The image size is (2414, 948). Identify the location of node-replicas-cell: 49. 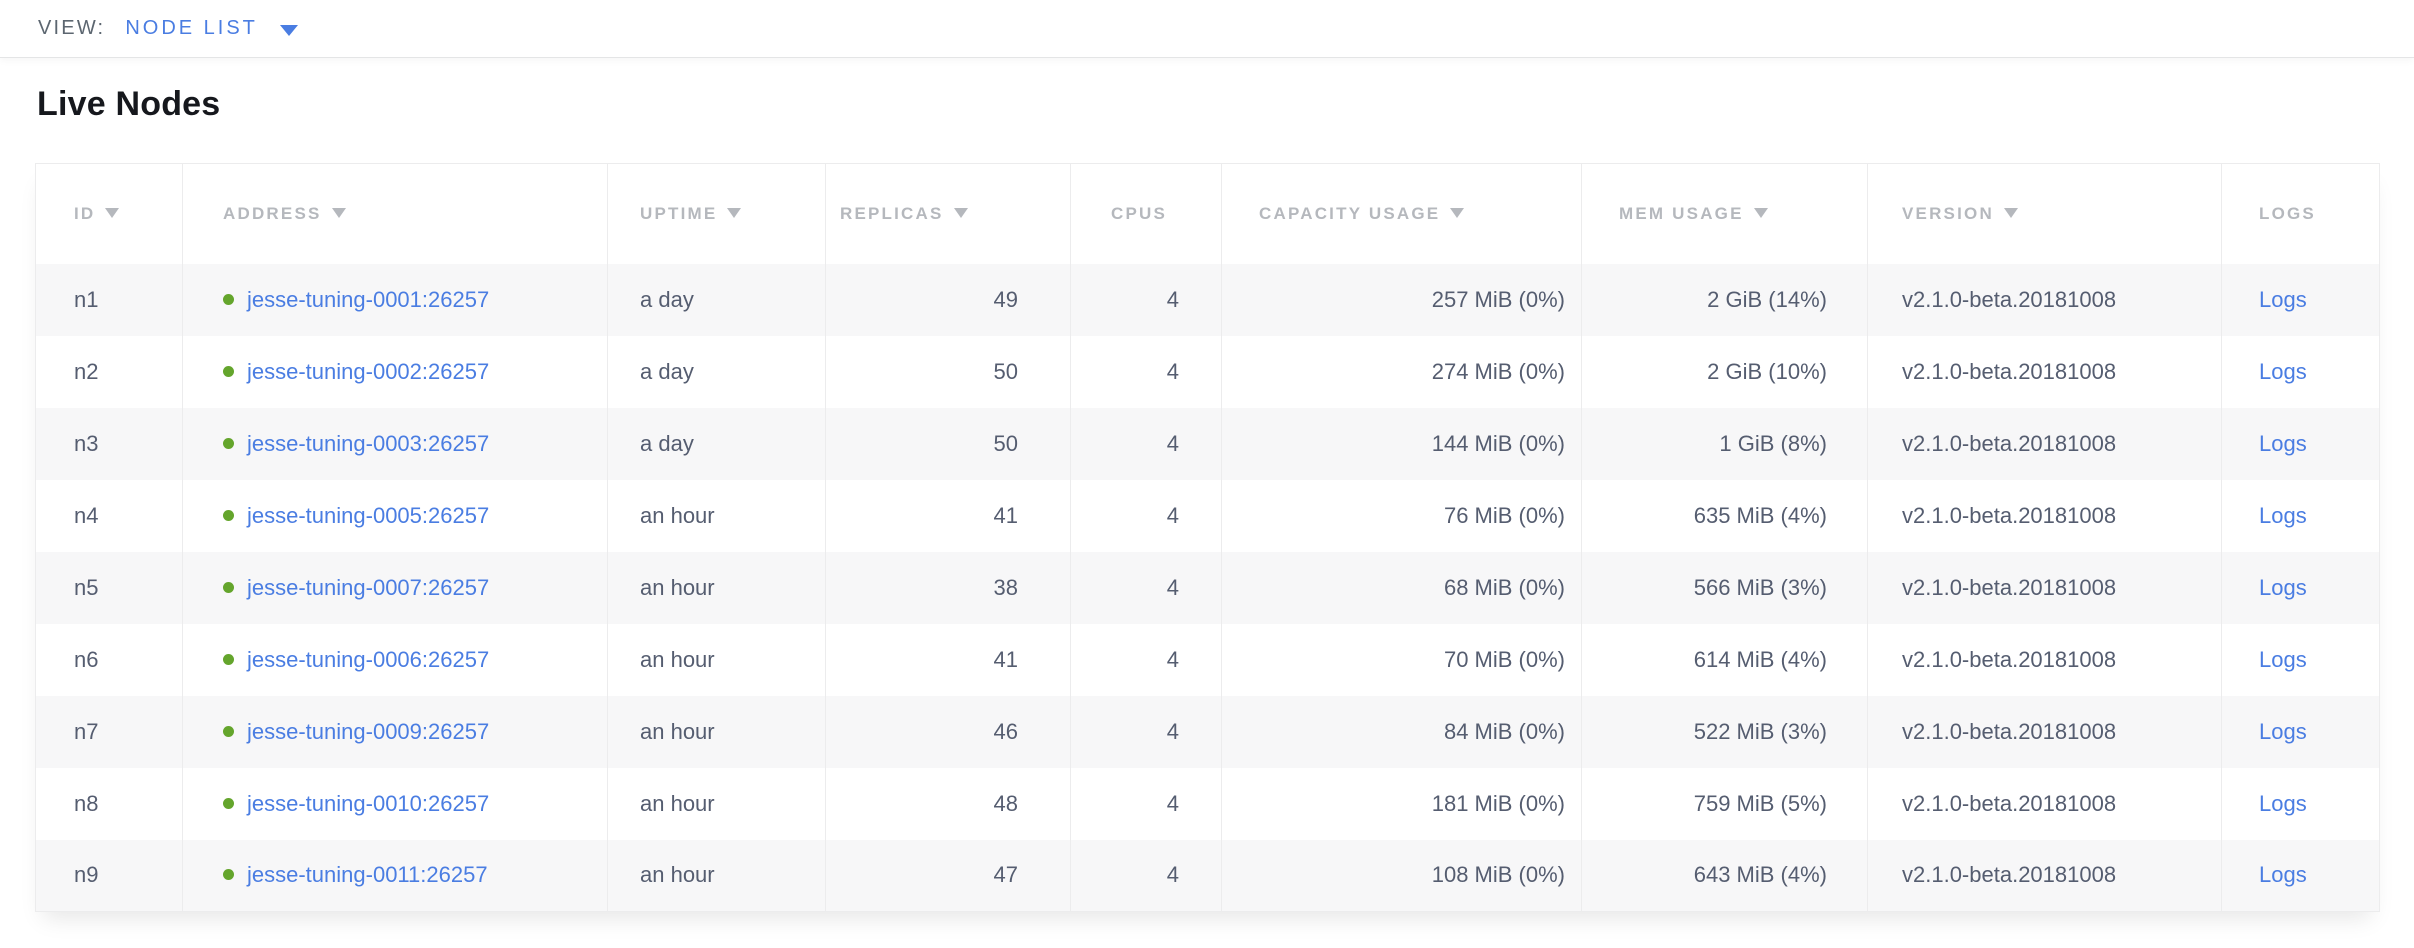
(948, 299).